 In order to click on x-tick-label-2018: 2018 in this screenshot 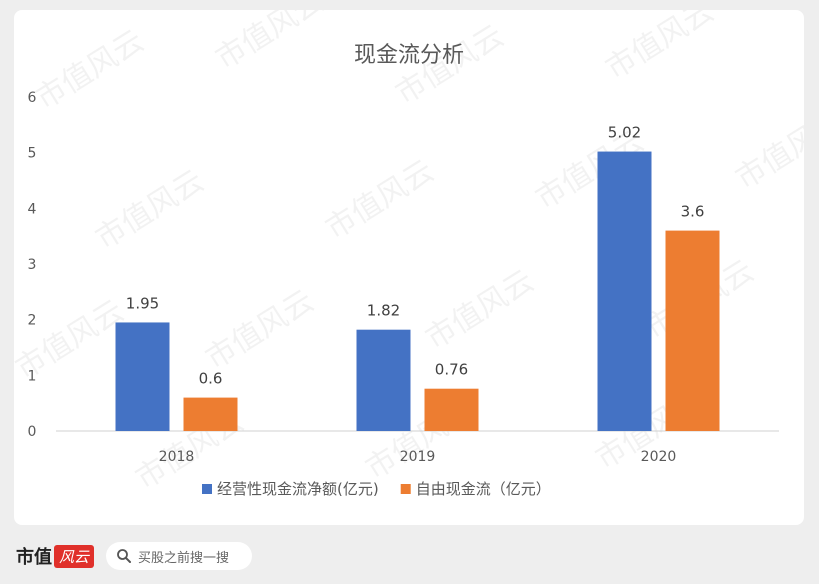, I will do `click(177, 457)`.